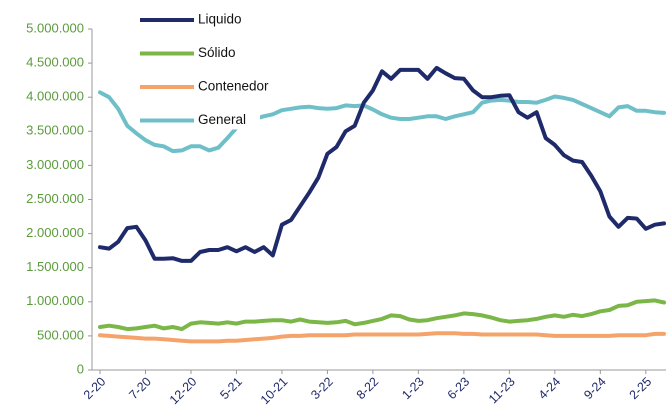 This screenshot has height=414, width=669. Describe the element at coordinates (55, 62) in the screenshot. I see `y-tick-label: 4.500.000` at that location.